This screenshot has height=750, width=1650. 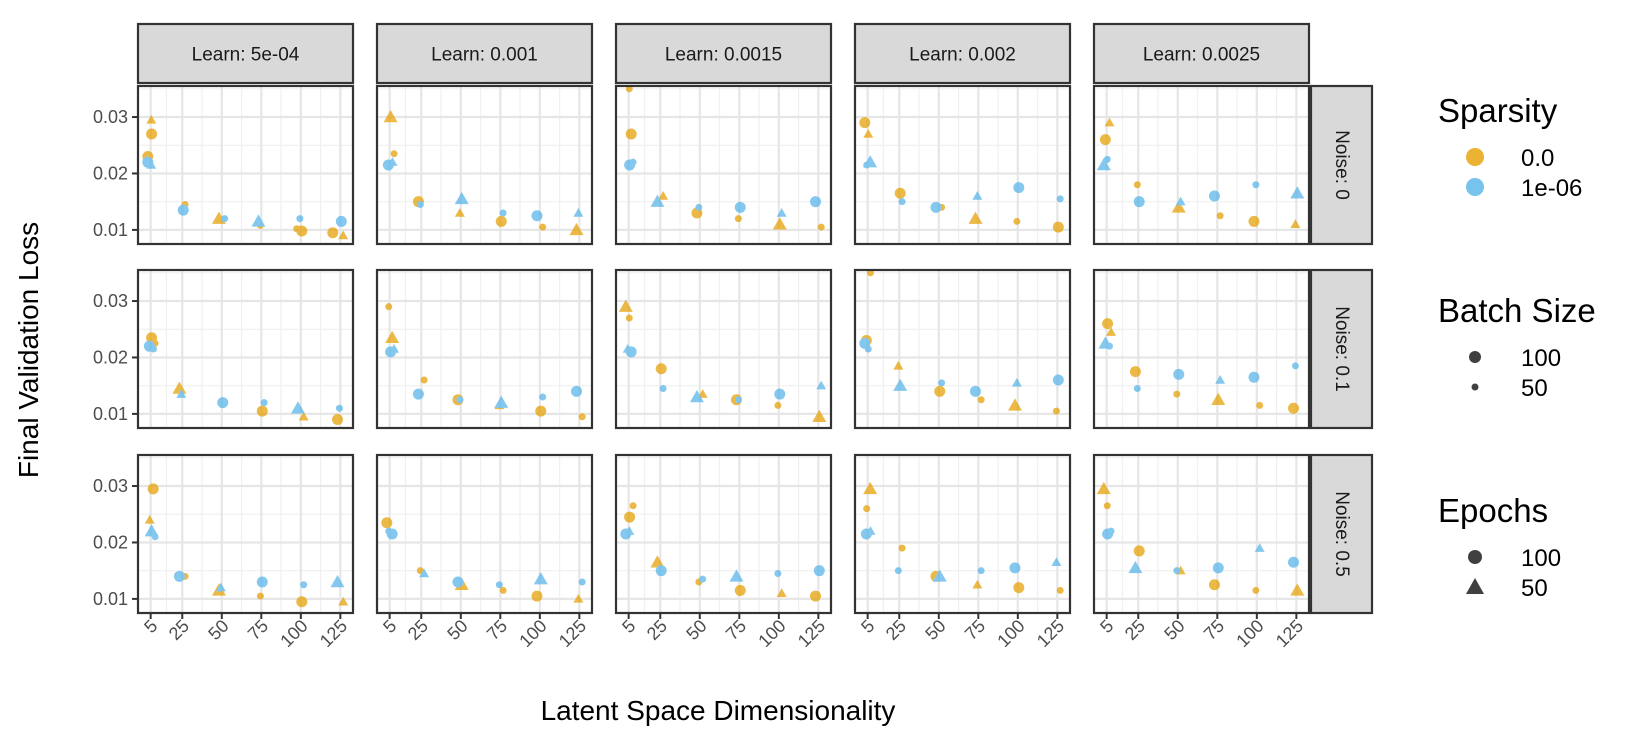 I want to click on facet-panel-r1-c2, so click(x=723, y=349).